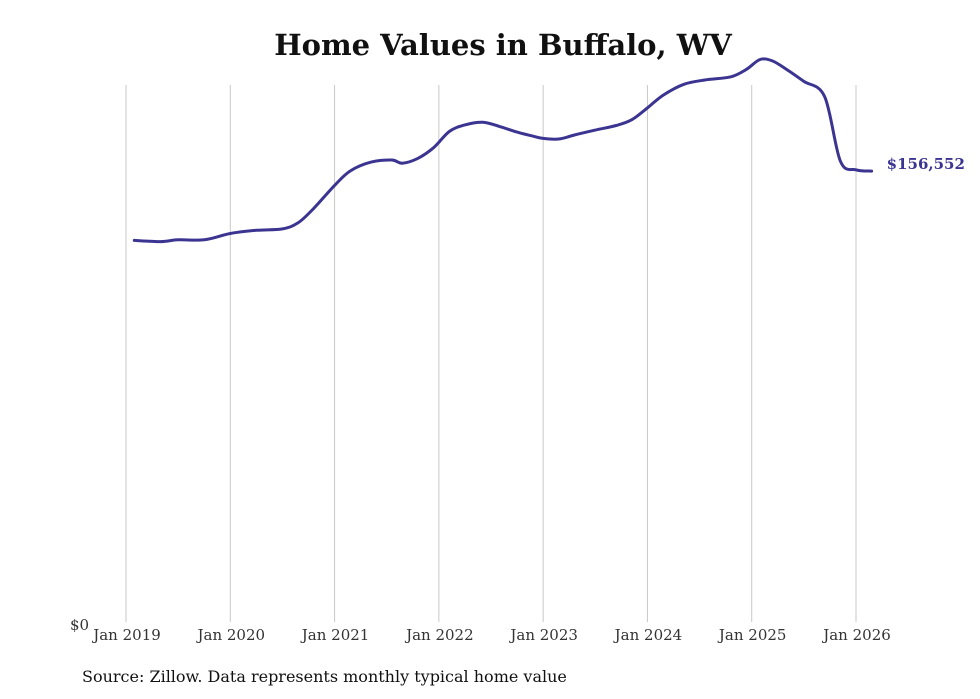 The height and width of the screenshot is (699, 980). Describe the element at coordinates (439, 635) in the screenshot. I see `x-tick-label: Jan 2022` at that location.